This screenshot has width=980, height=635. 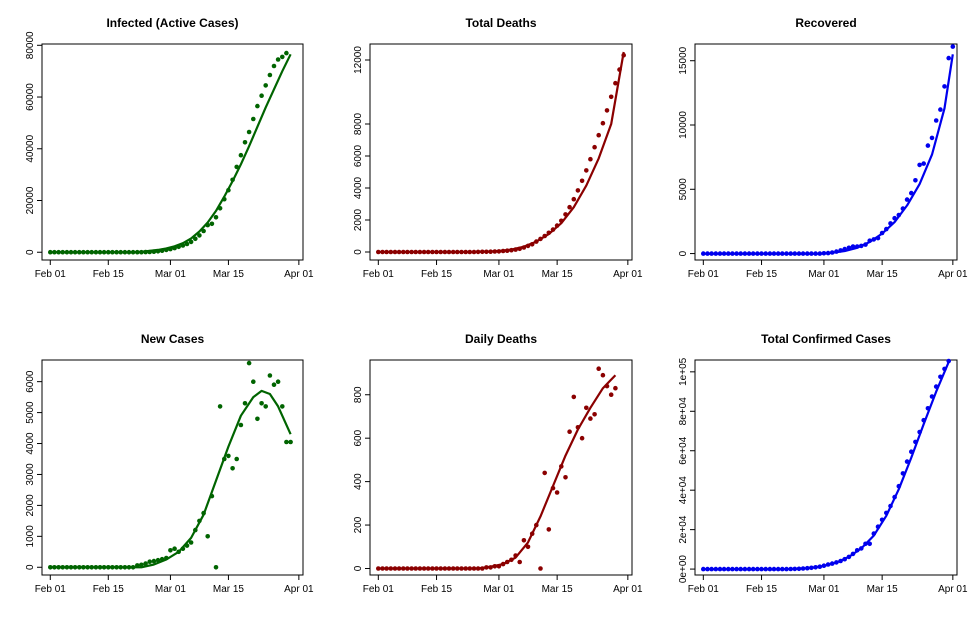 I want to click on y-tick-label: 3000, so click(x=30, y=474).